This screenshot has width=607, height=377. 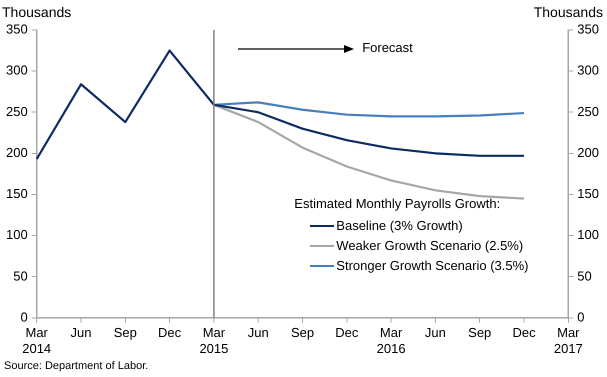 What do you see at coordinates (37, 340) in the screenshot?
I see `x-tick-label: Mar 2014` at bounding box center [37, 340].